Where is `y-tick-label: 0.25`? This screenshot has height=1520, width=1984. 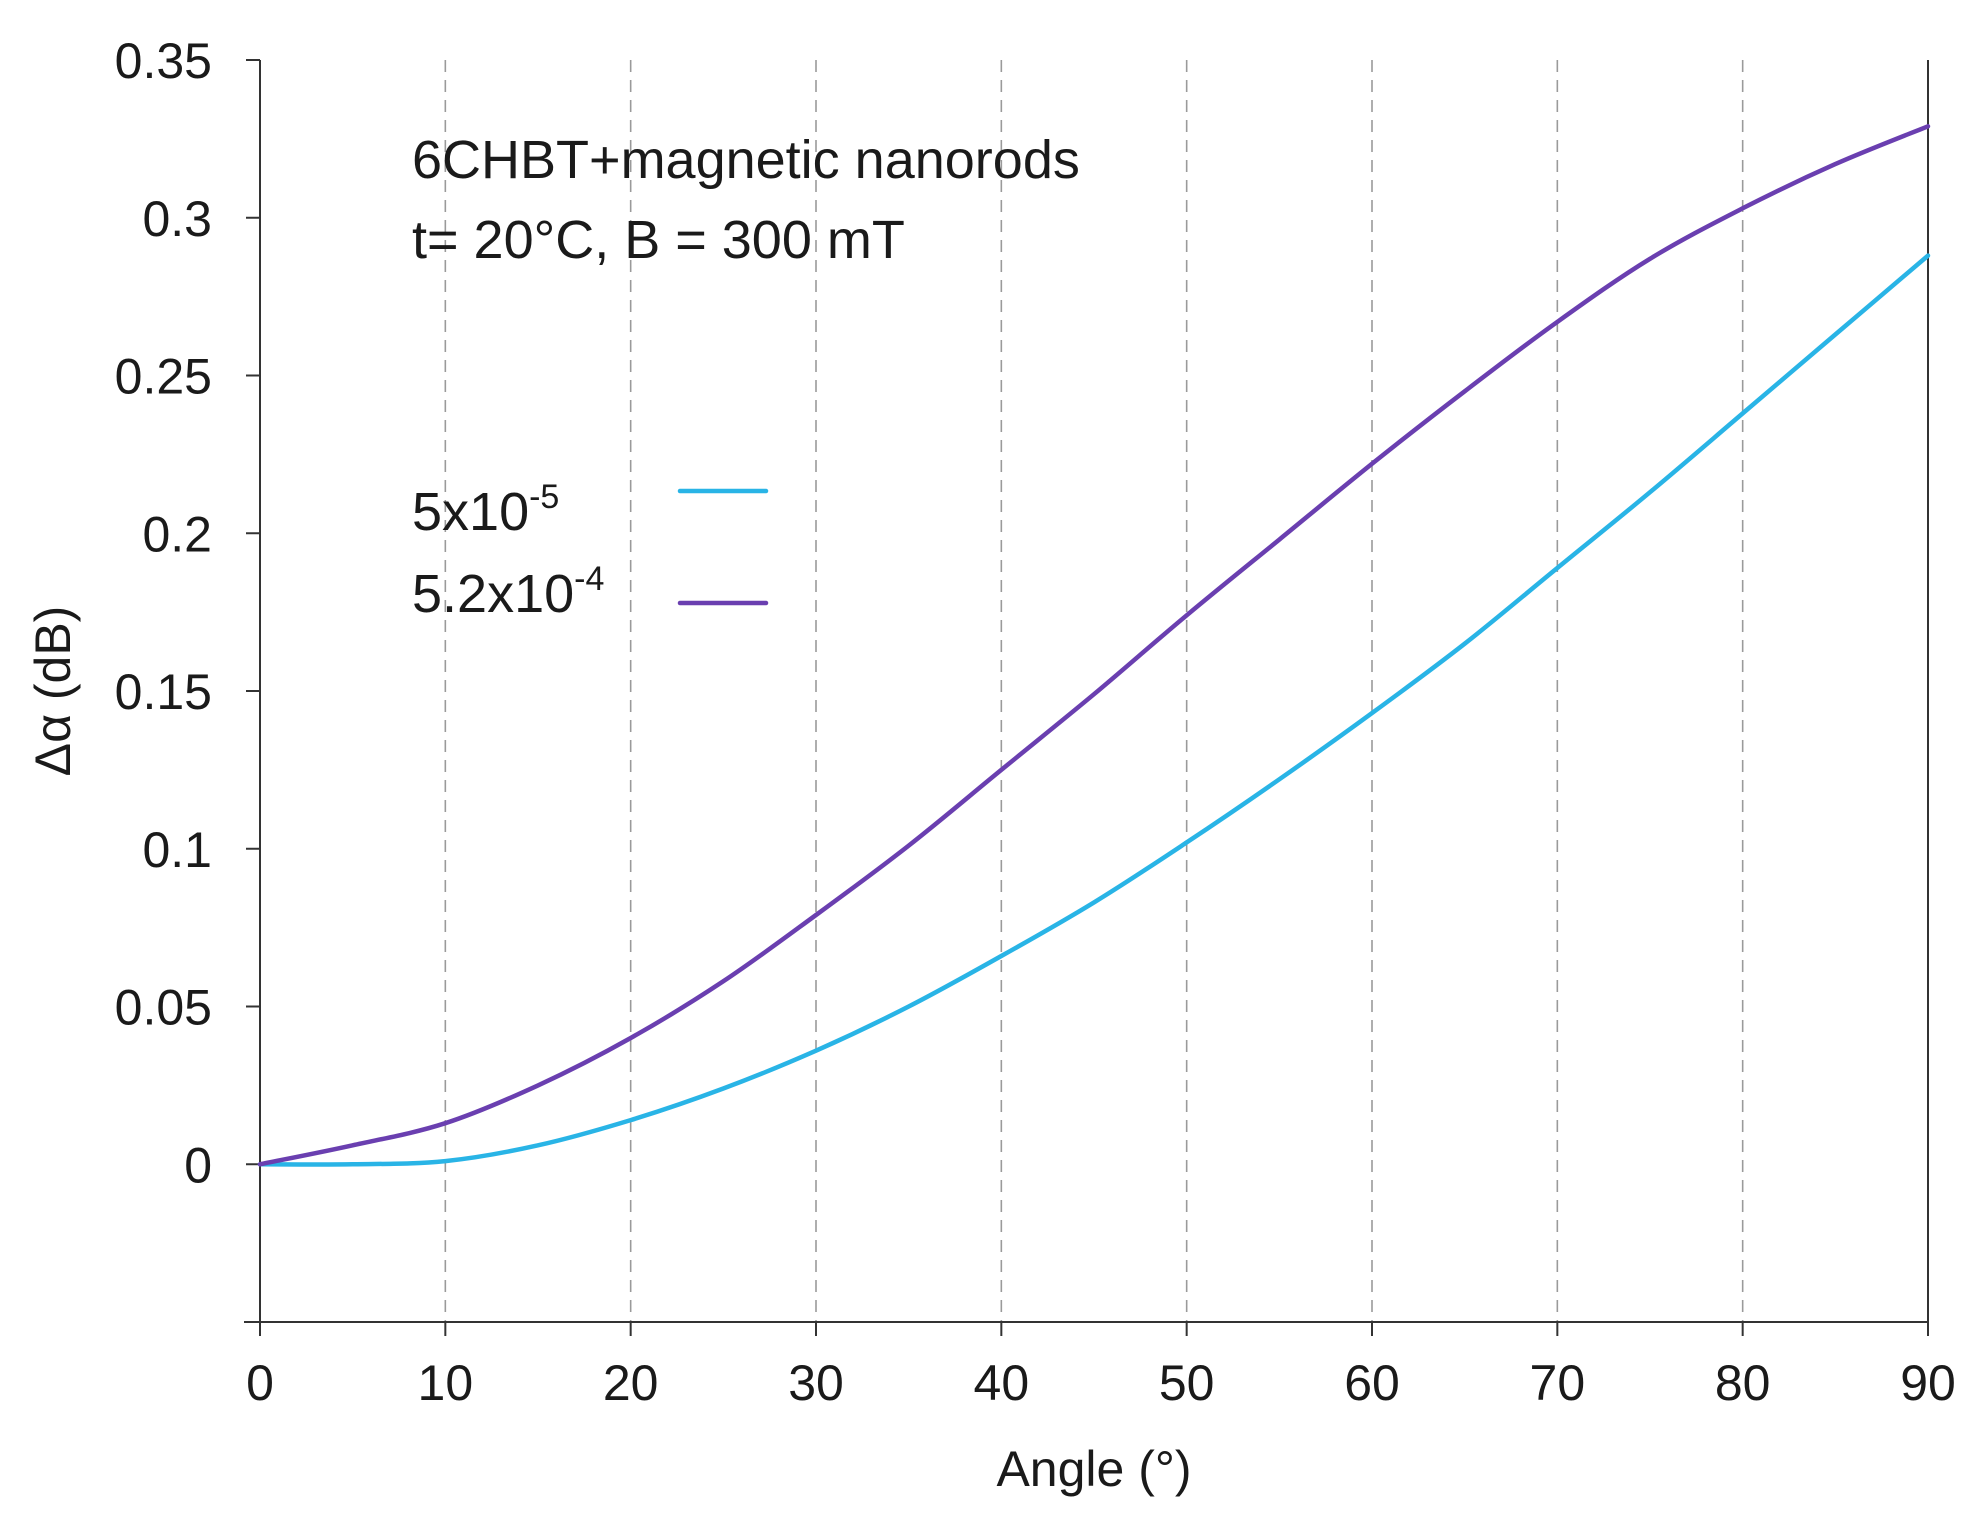
y-tick-label: 0.25 is located at coordinates (163, 377).